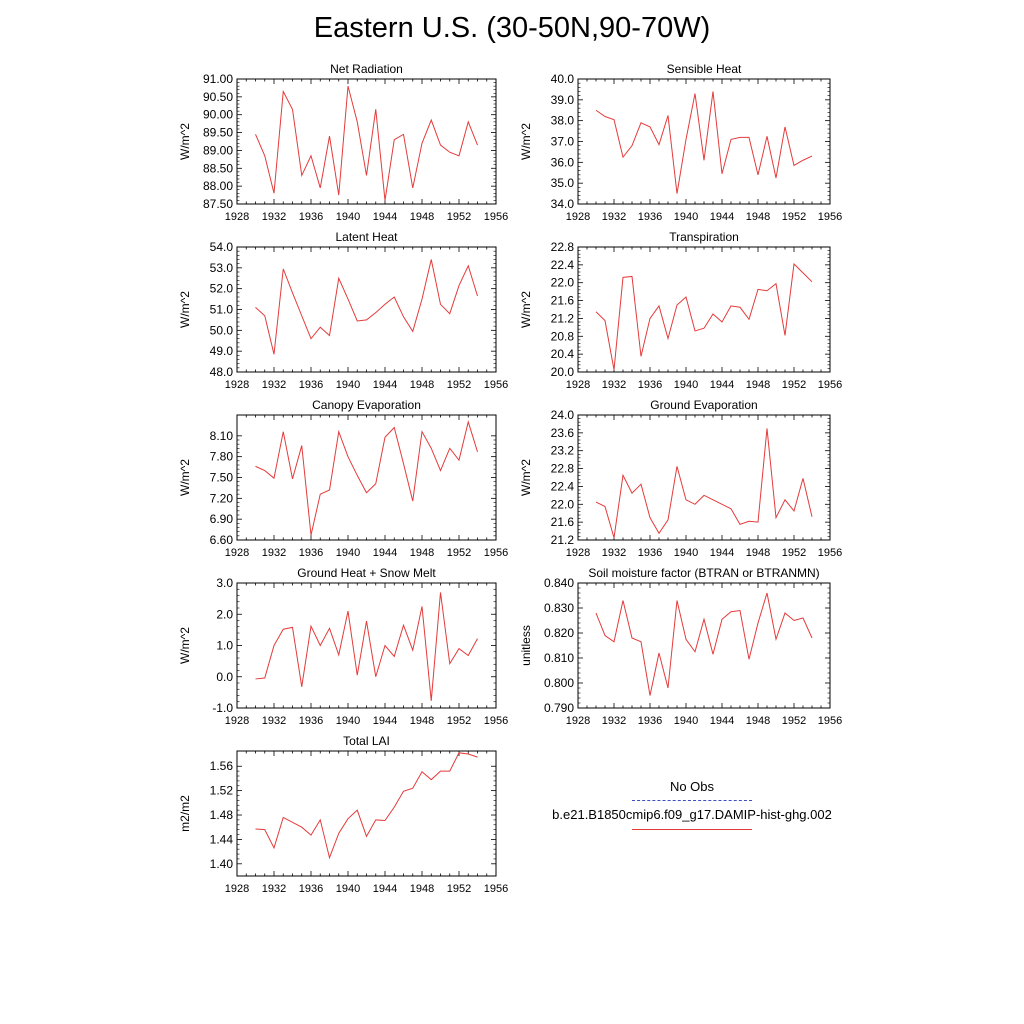 This screenshot has width=1024, height=1024. What do you see at coordinates (563, 336) in the screenshot?
I see `y-tick-label: 20.8` at bounding box center [563, 336].